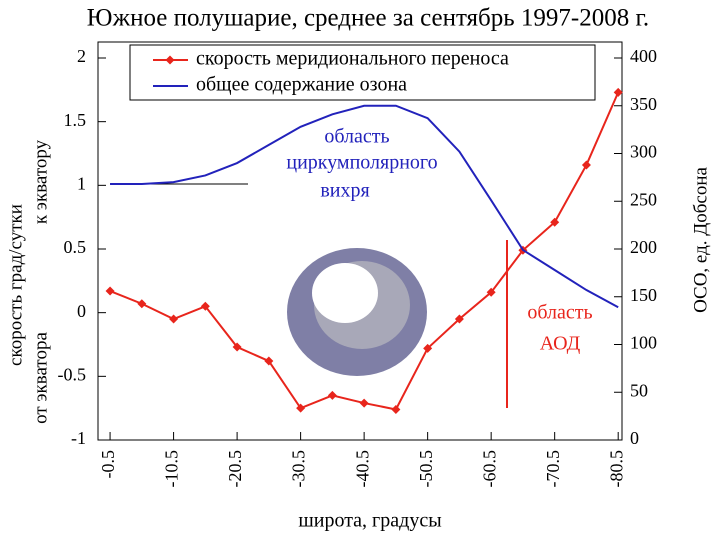 This screenshot has width=720, height=540. What do you see at coordinates (643, 104) in the screenshot?
I see `y2-tick-label: 350` at bounding box center [643, 104].